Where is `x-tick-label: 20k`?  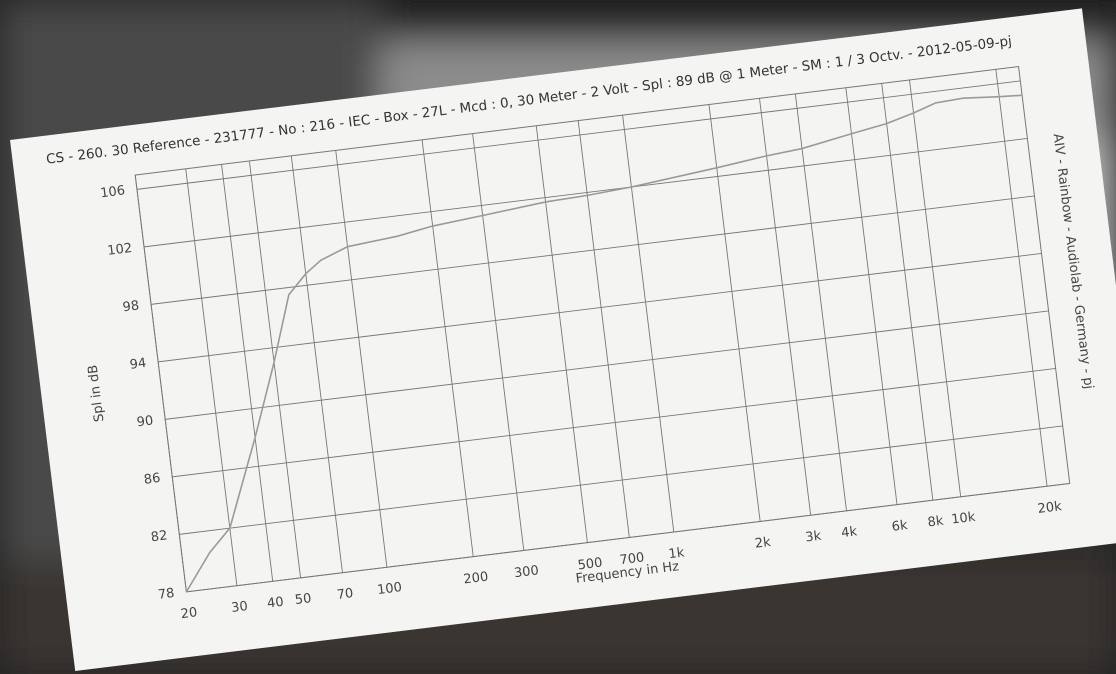
x-tick-label: 20k is located at coordinates (1050, 508).